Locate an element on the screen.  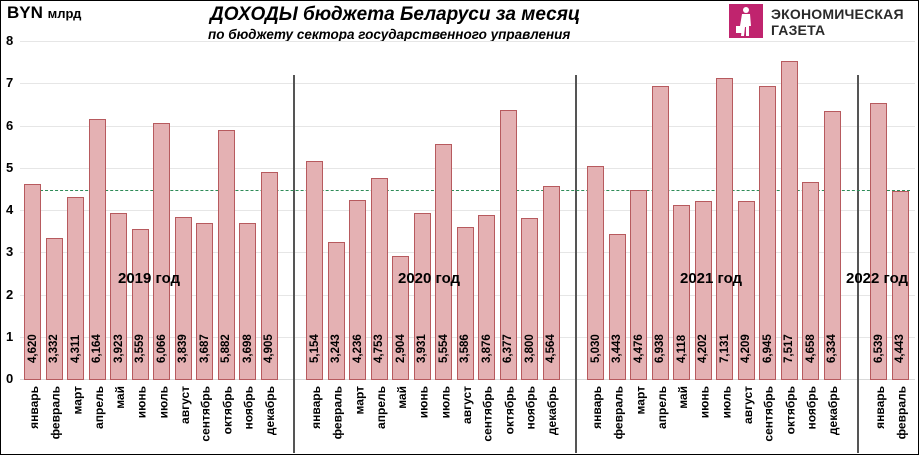
bar-value-label: 3,687 is located at coordinates (204, 348).